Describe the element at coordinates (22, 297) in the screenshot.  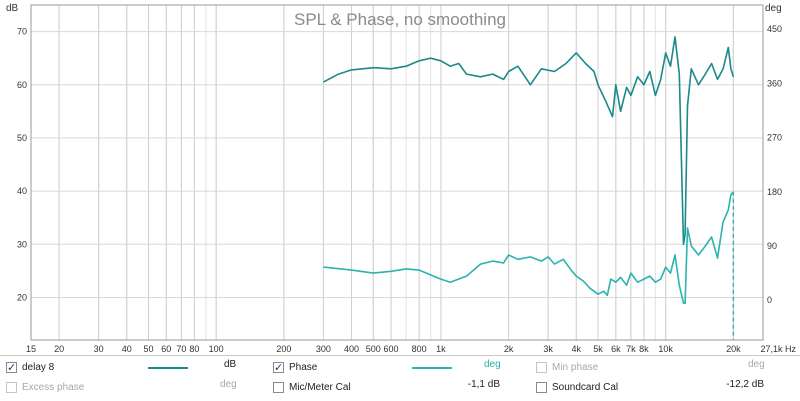
I see `y-left-tick-label: 20` at that location.